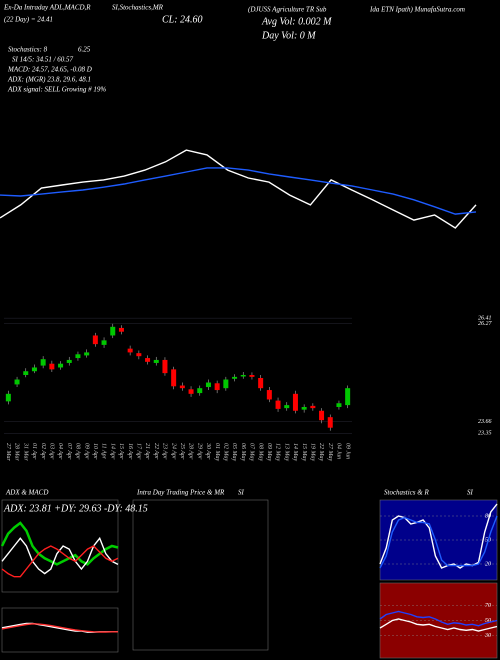 The width and height of the screenshot is (500, 660). What do you see at coordinates (138, 451) in the screenshot?
I see `x-tick-label: 17 Apr` at bounding box center [138, 451].